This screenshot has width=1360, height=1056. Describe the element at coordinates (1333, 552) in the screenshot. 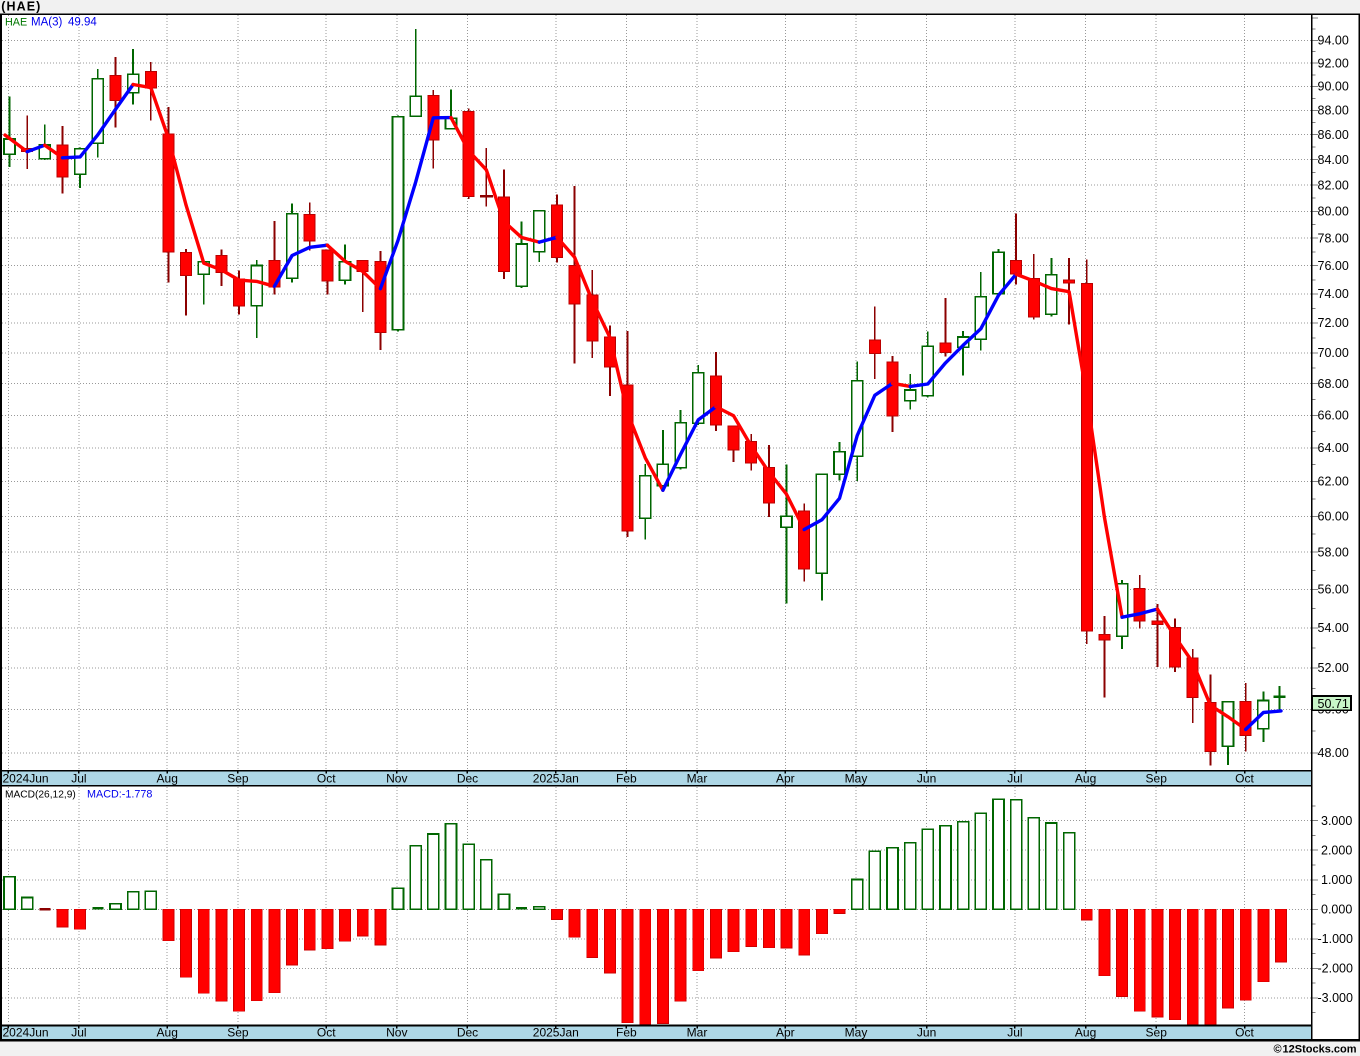

I see `svg-text: 58.00` at that location.